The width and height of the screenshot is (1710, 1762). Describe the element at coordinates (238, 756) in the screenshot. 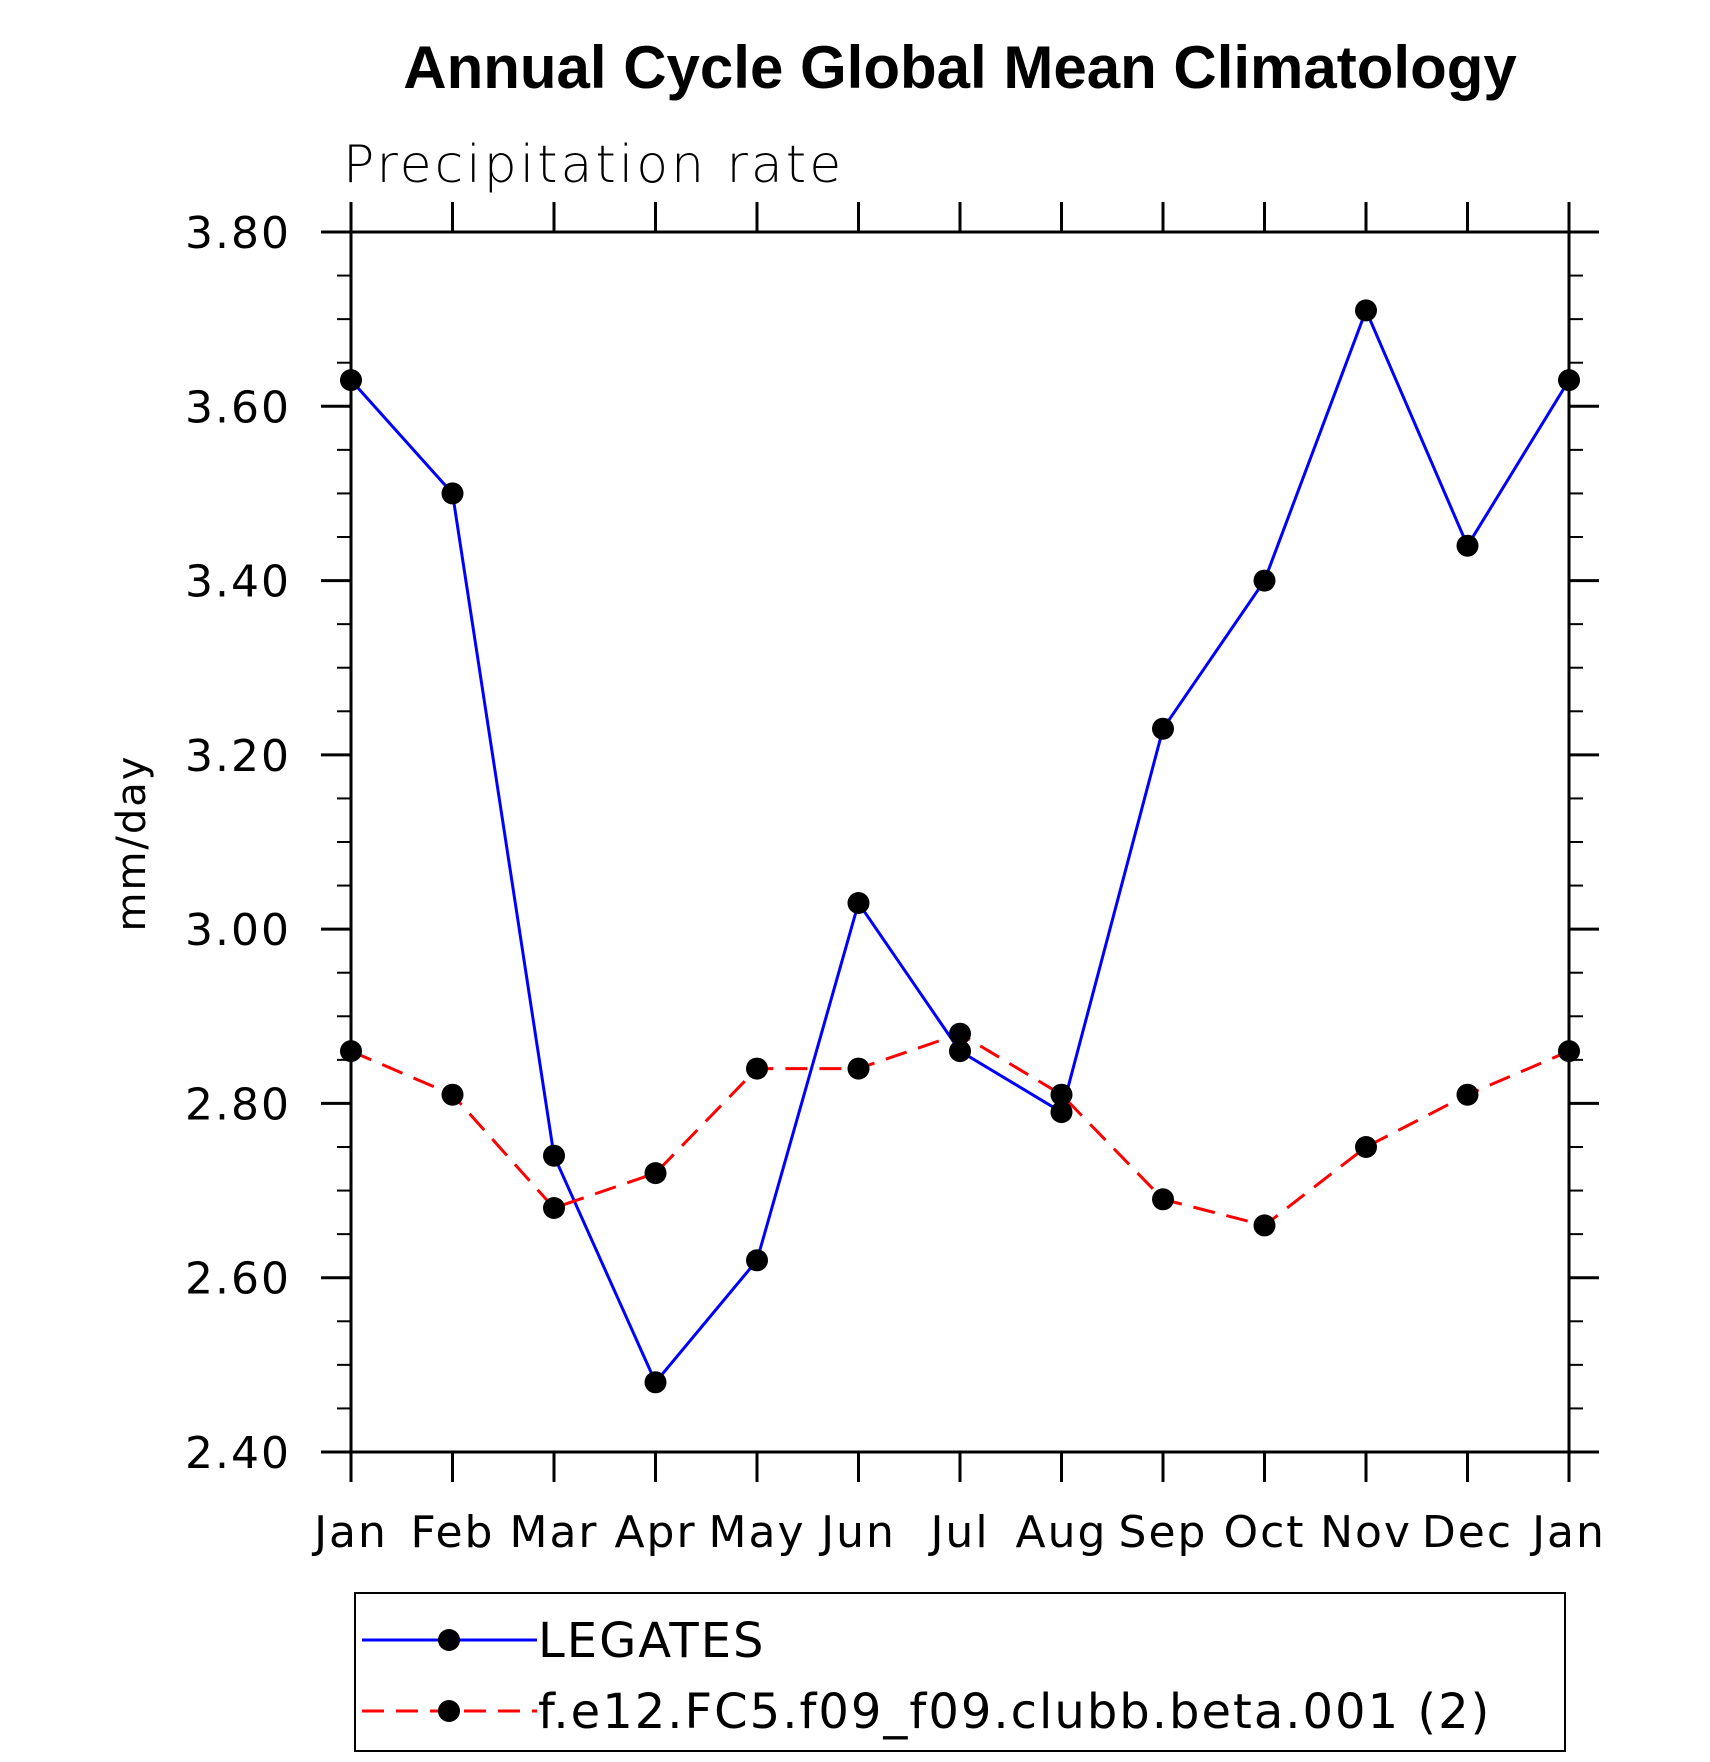

I see `y-tick-label: 3.20` at that location.